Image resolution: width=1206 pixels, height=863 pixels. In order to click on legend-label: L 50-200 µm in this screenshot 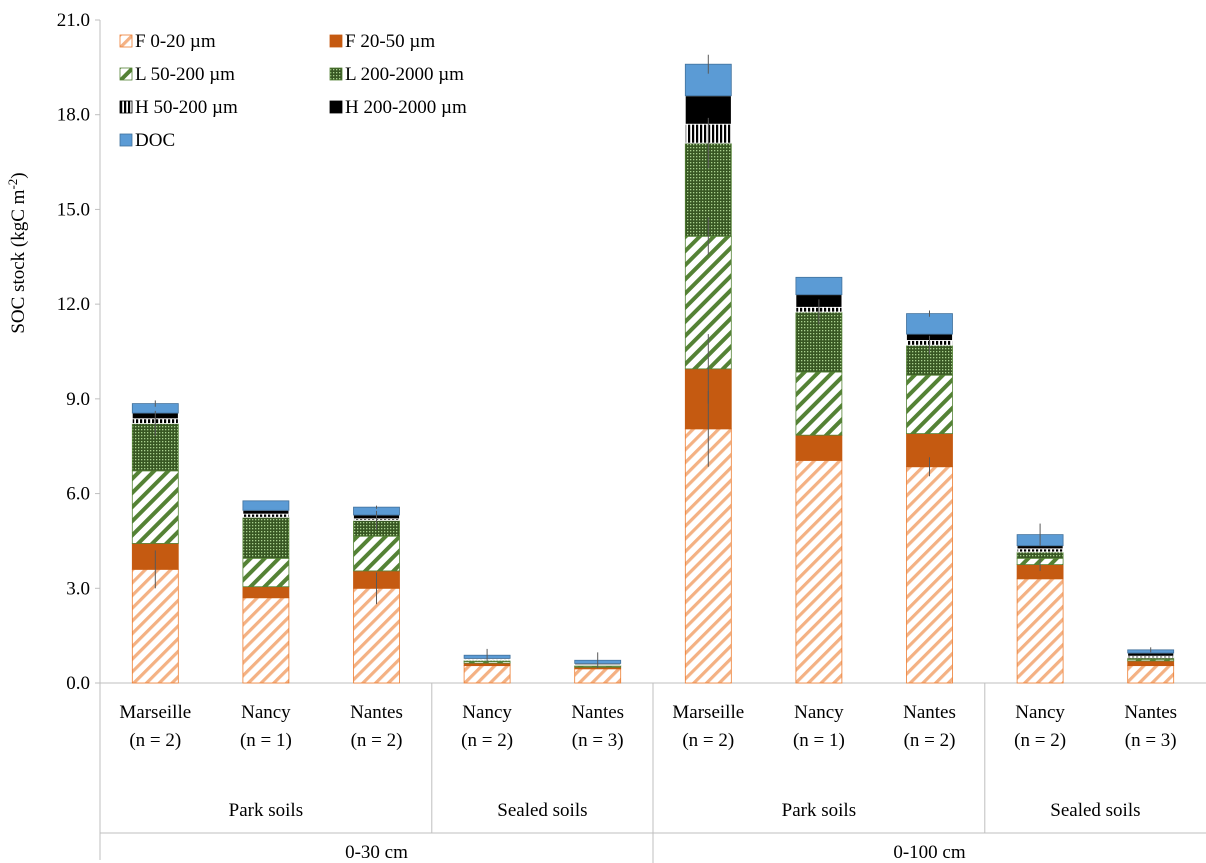, I will do `click(185, 74)`.